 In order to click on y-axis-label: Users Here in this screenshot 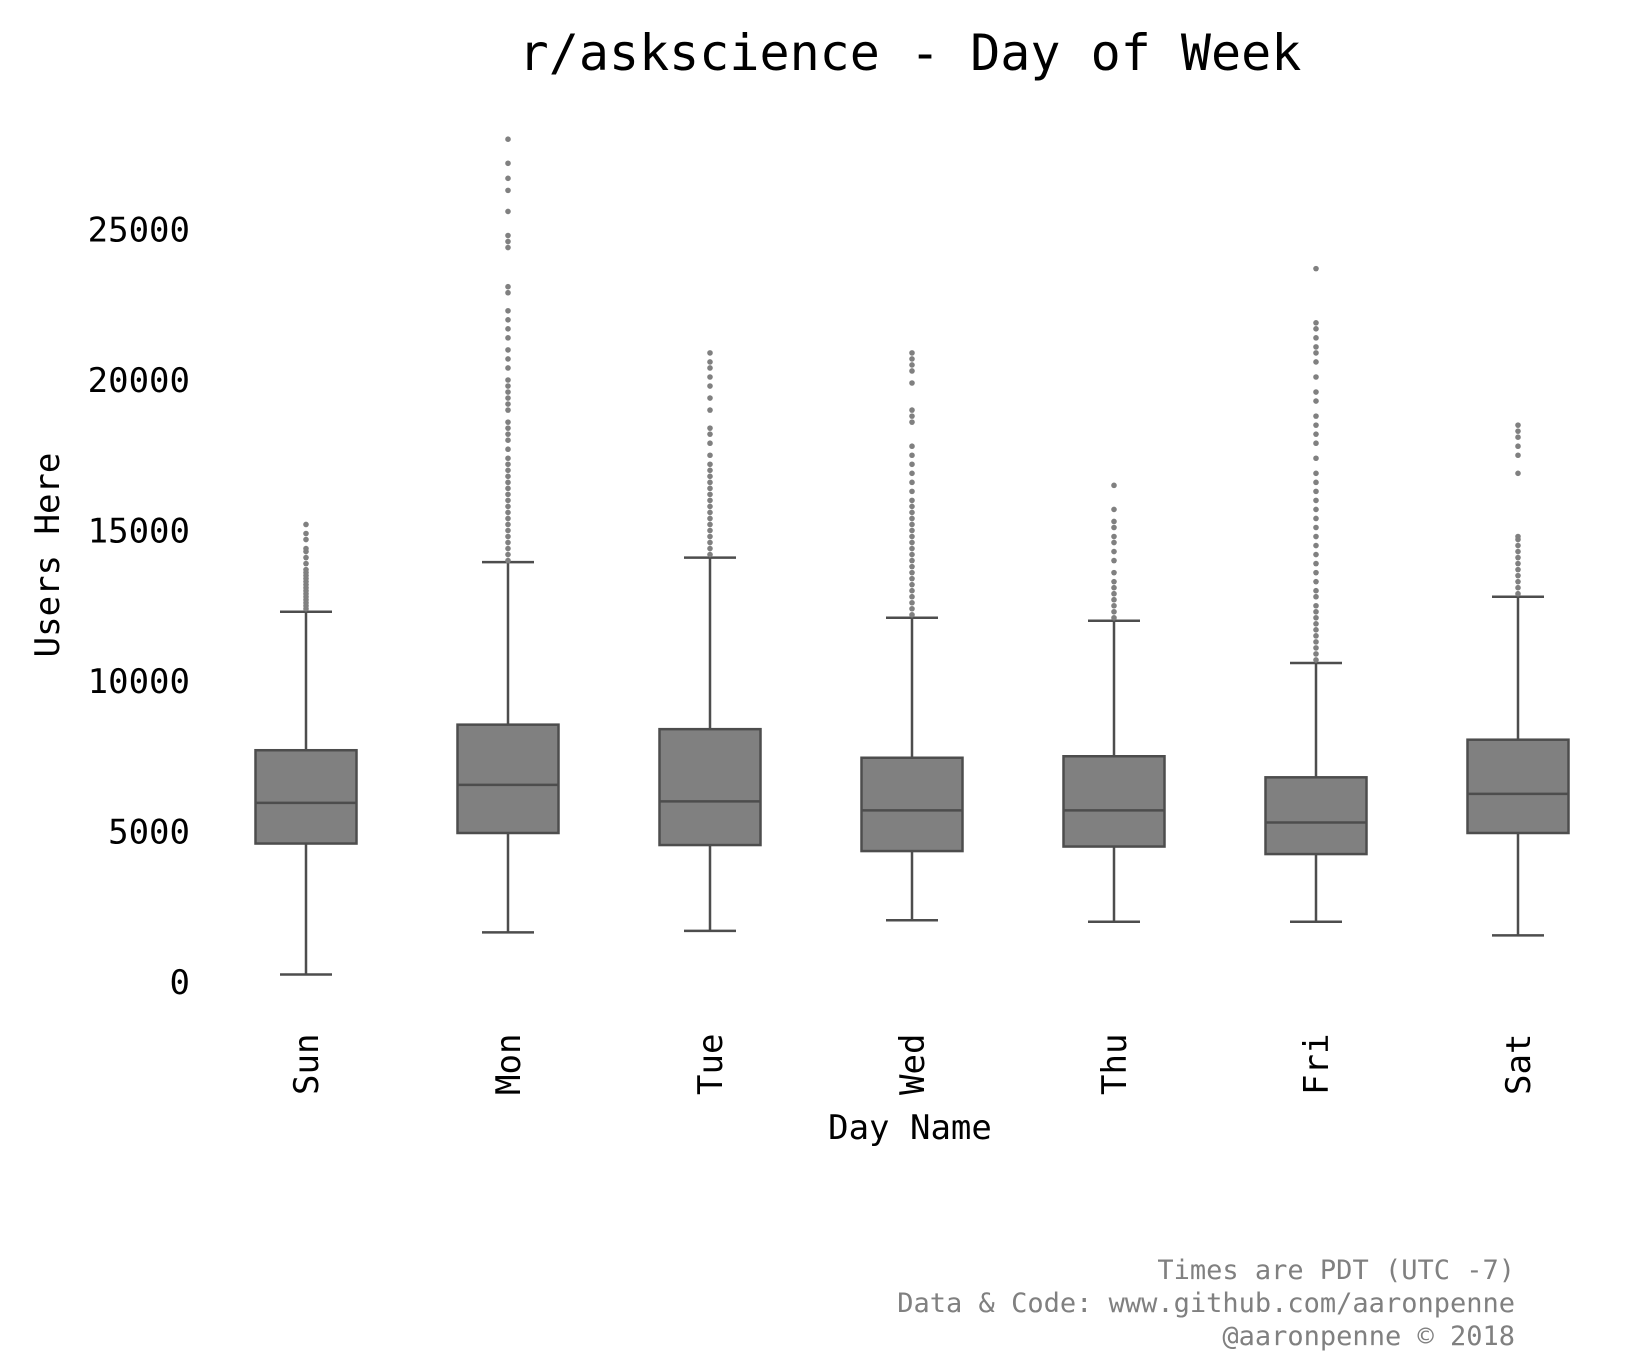, I will do `click(48, 555)`.